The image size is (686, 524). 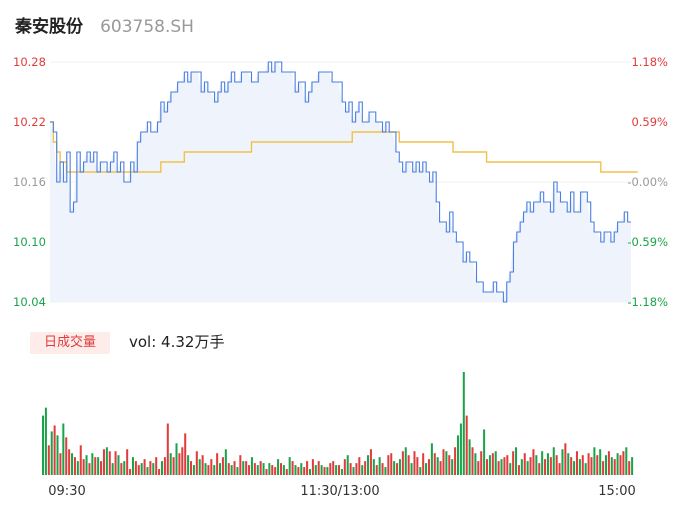 I want to click on y-tick-price: 10.16, so click(x=29, y=182).